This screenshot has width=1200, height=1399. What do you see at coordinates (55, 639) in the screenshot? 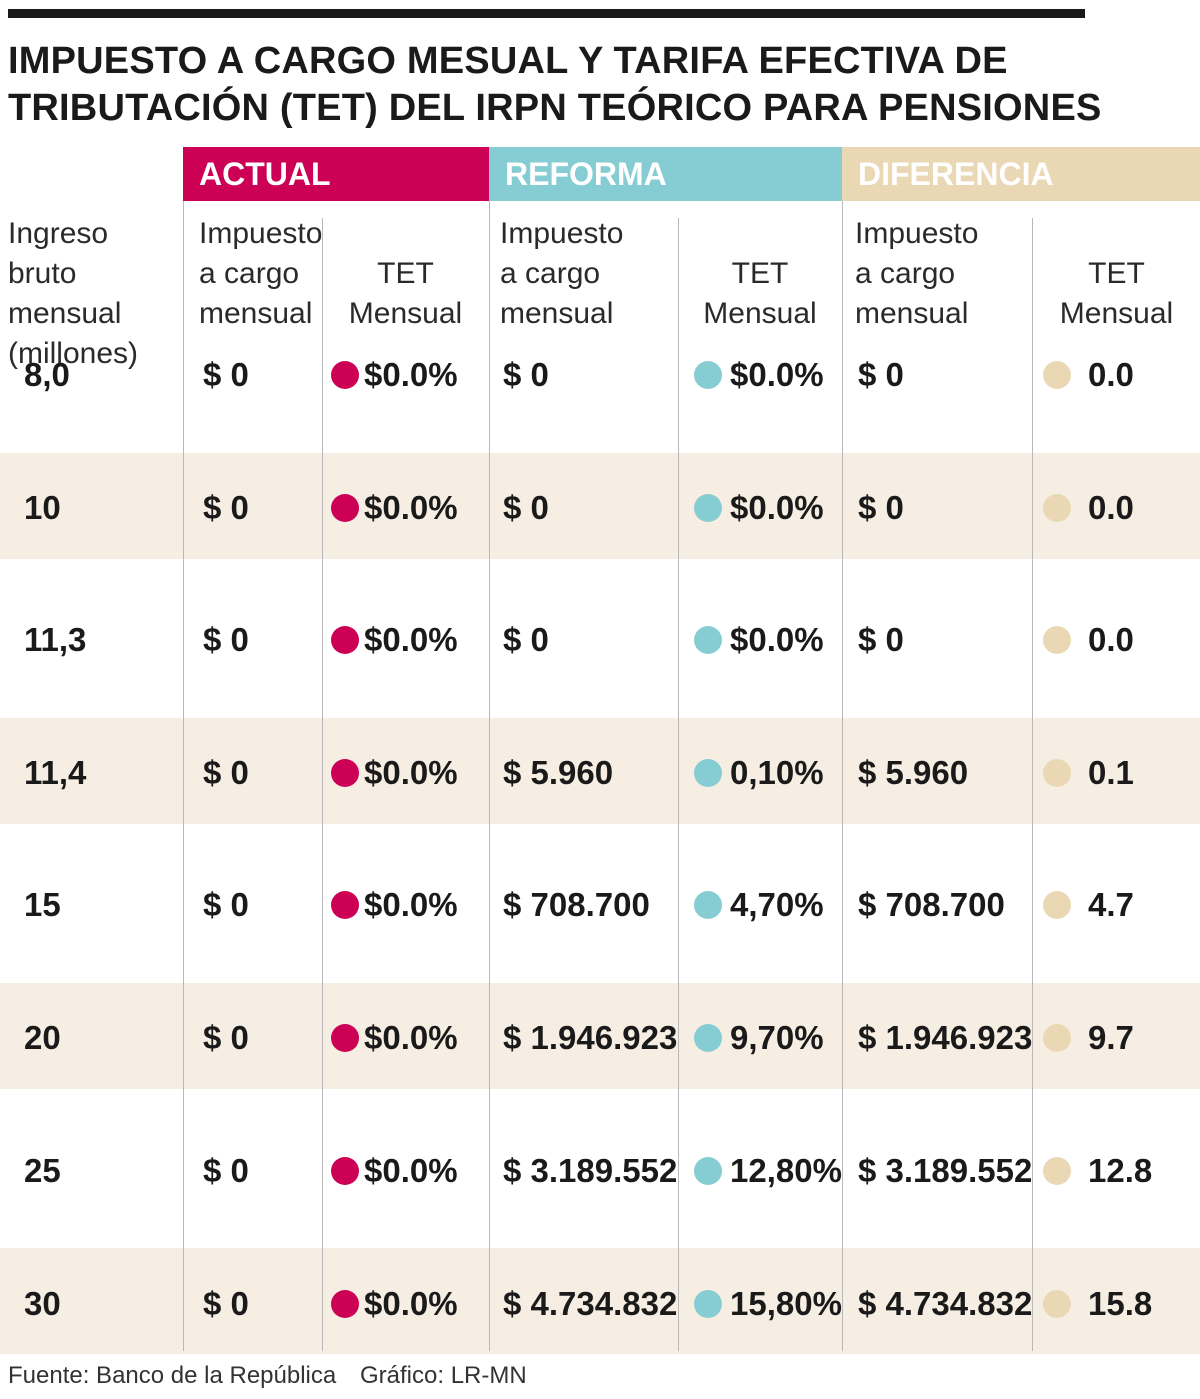
I see `cell-ingreso: 11,3` at bounding box center [55, 639].